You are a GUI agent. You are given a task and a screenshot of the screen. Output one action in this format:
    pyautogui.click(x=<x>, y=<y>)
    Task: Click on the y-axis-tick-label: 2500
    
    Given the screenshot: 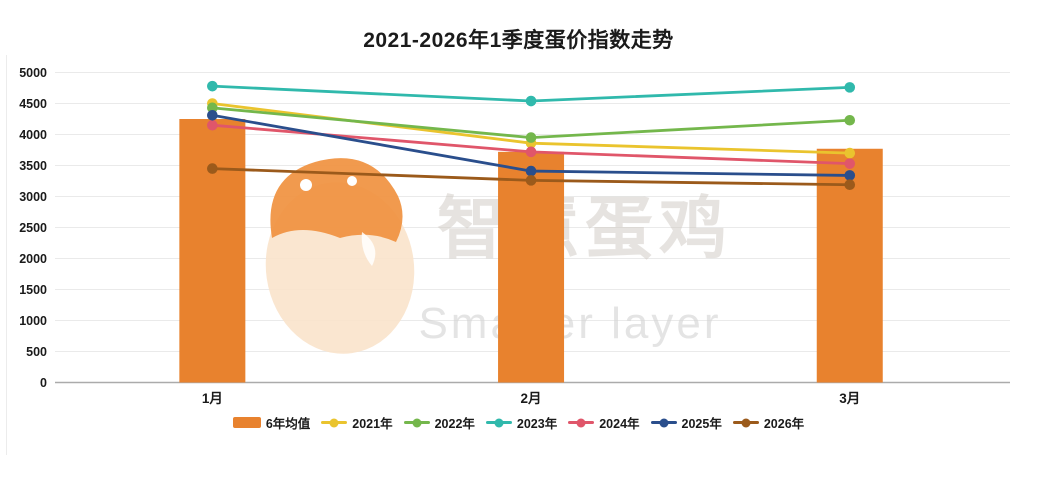 What is the action you would take?
    pyautogui.click(x=33, y=228)
    